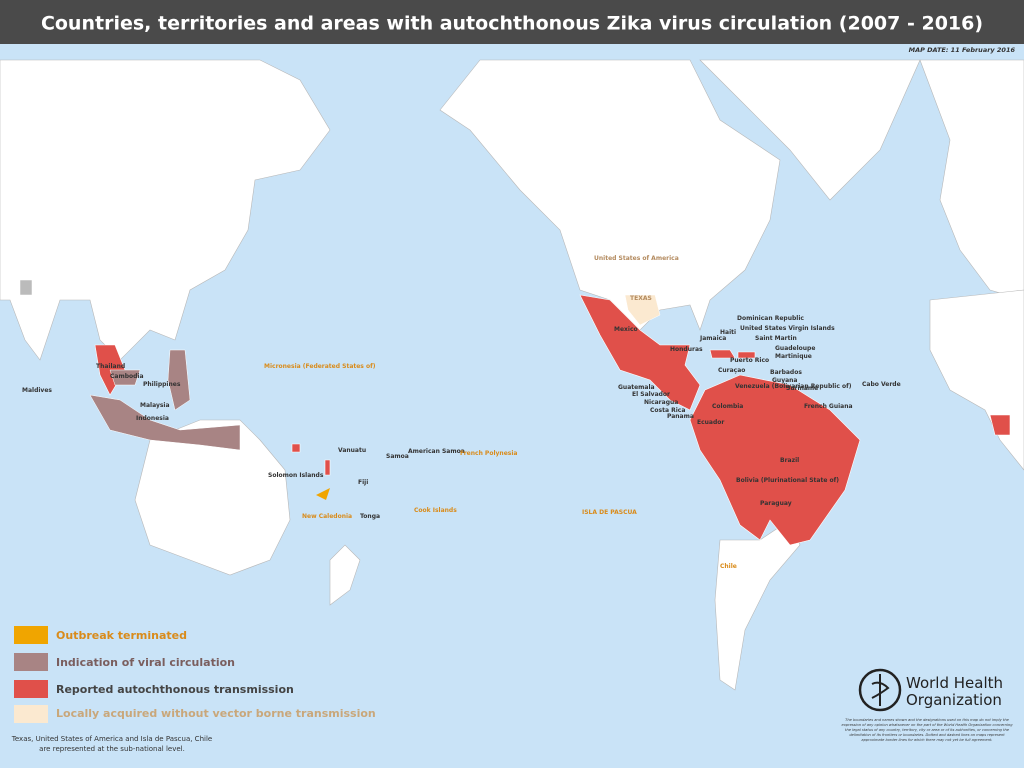 The image size is (1024, 768). I want to click on country-label: Guadeloupe, so click(795, 348).